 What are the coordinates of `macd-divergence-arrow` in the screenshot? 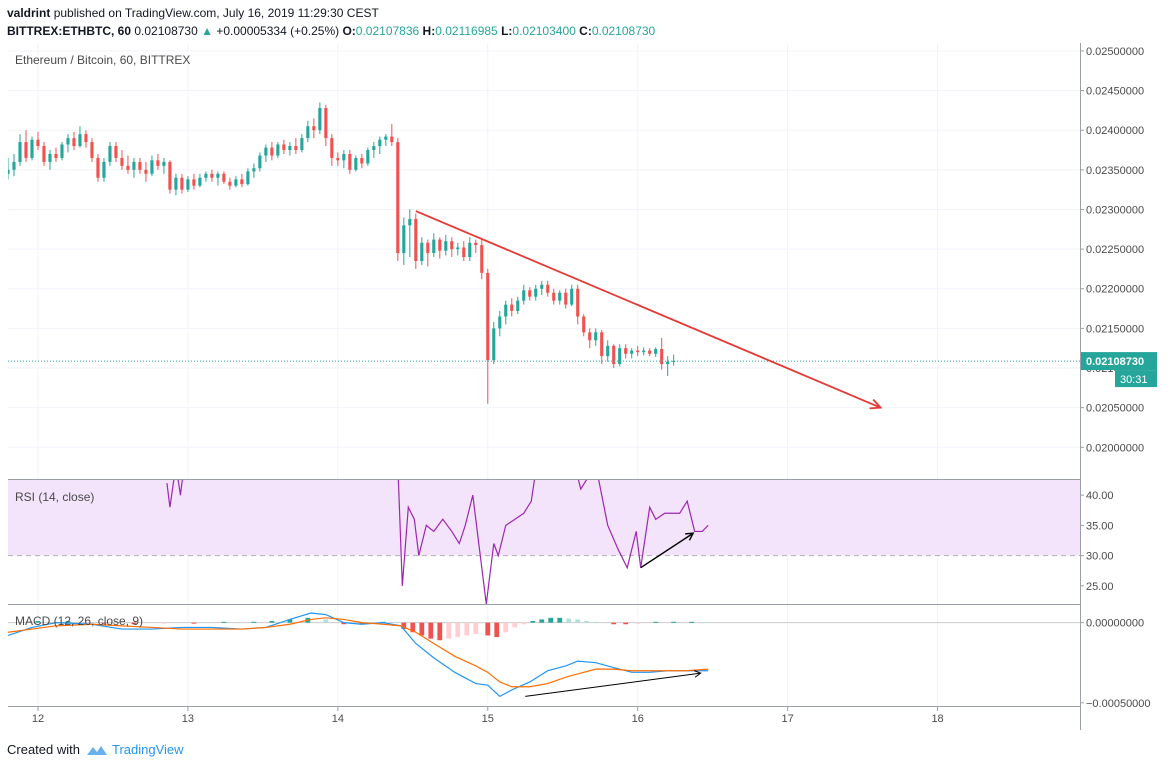 It's located at (613, 684).